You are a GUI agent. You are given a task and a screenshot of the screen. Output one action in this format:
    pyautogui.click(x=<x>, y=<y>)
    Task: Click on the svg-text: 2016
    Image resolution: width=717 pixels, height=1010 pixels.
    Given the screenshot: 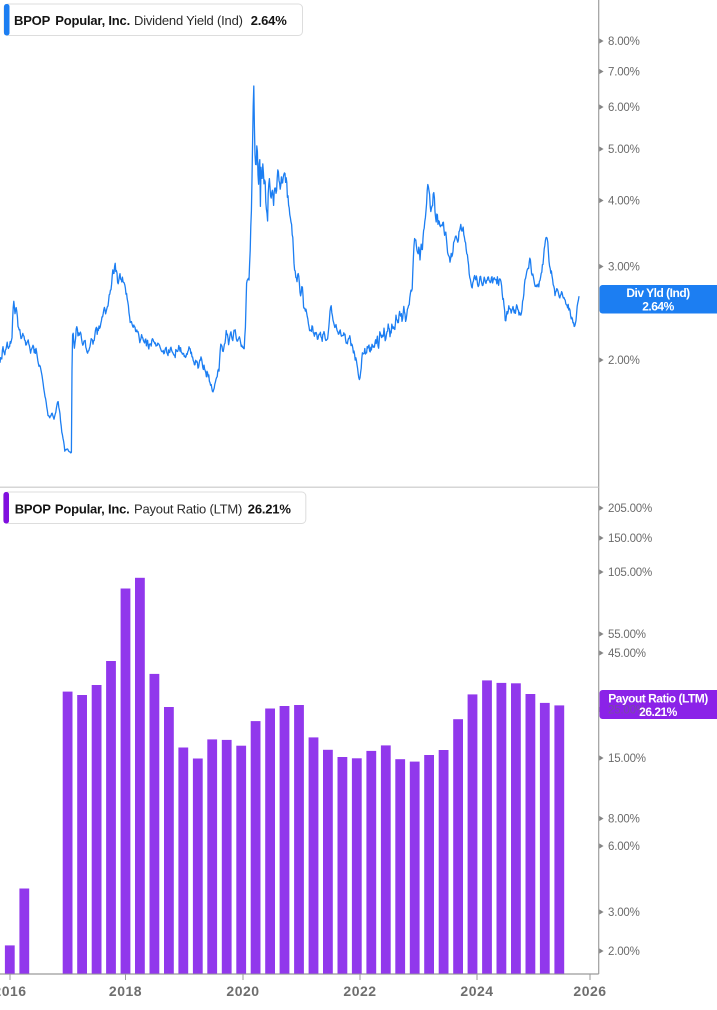 What is the action you would take?
    pyautogui.click(x=13, y=991)
    